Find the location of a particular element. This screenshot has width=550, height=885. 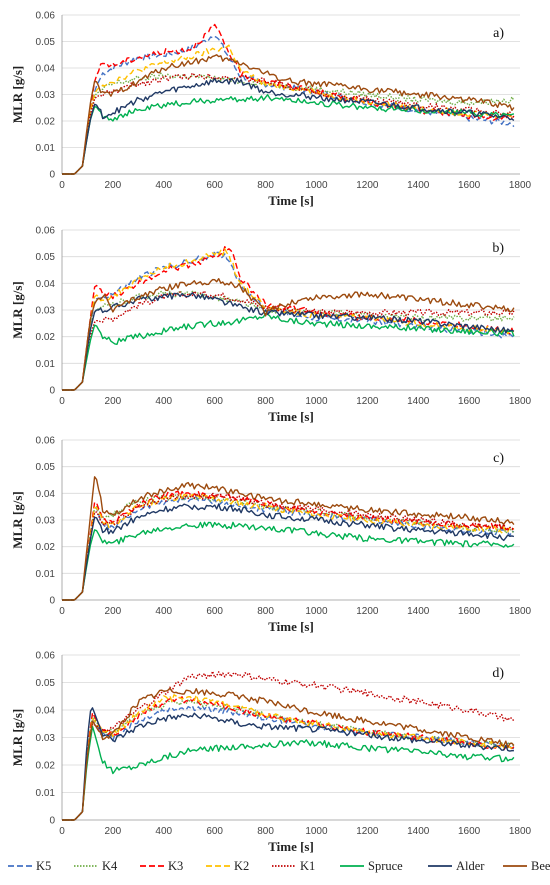

legend: K5 K4 K3 K2 K1 Spruce Alder Beech is located at coordinates (279, 866).